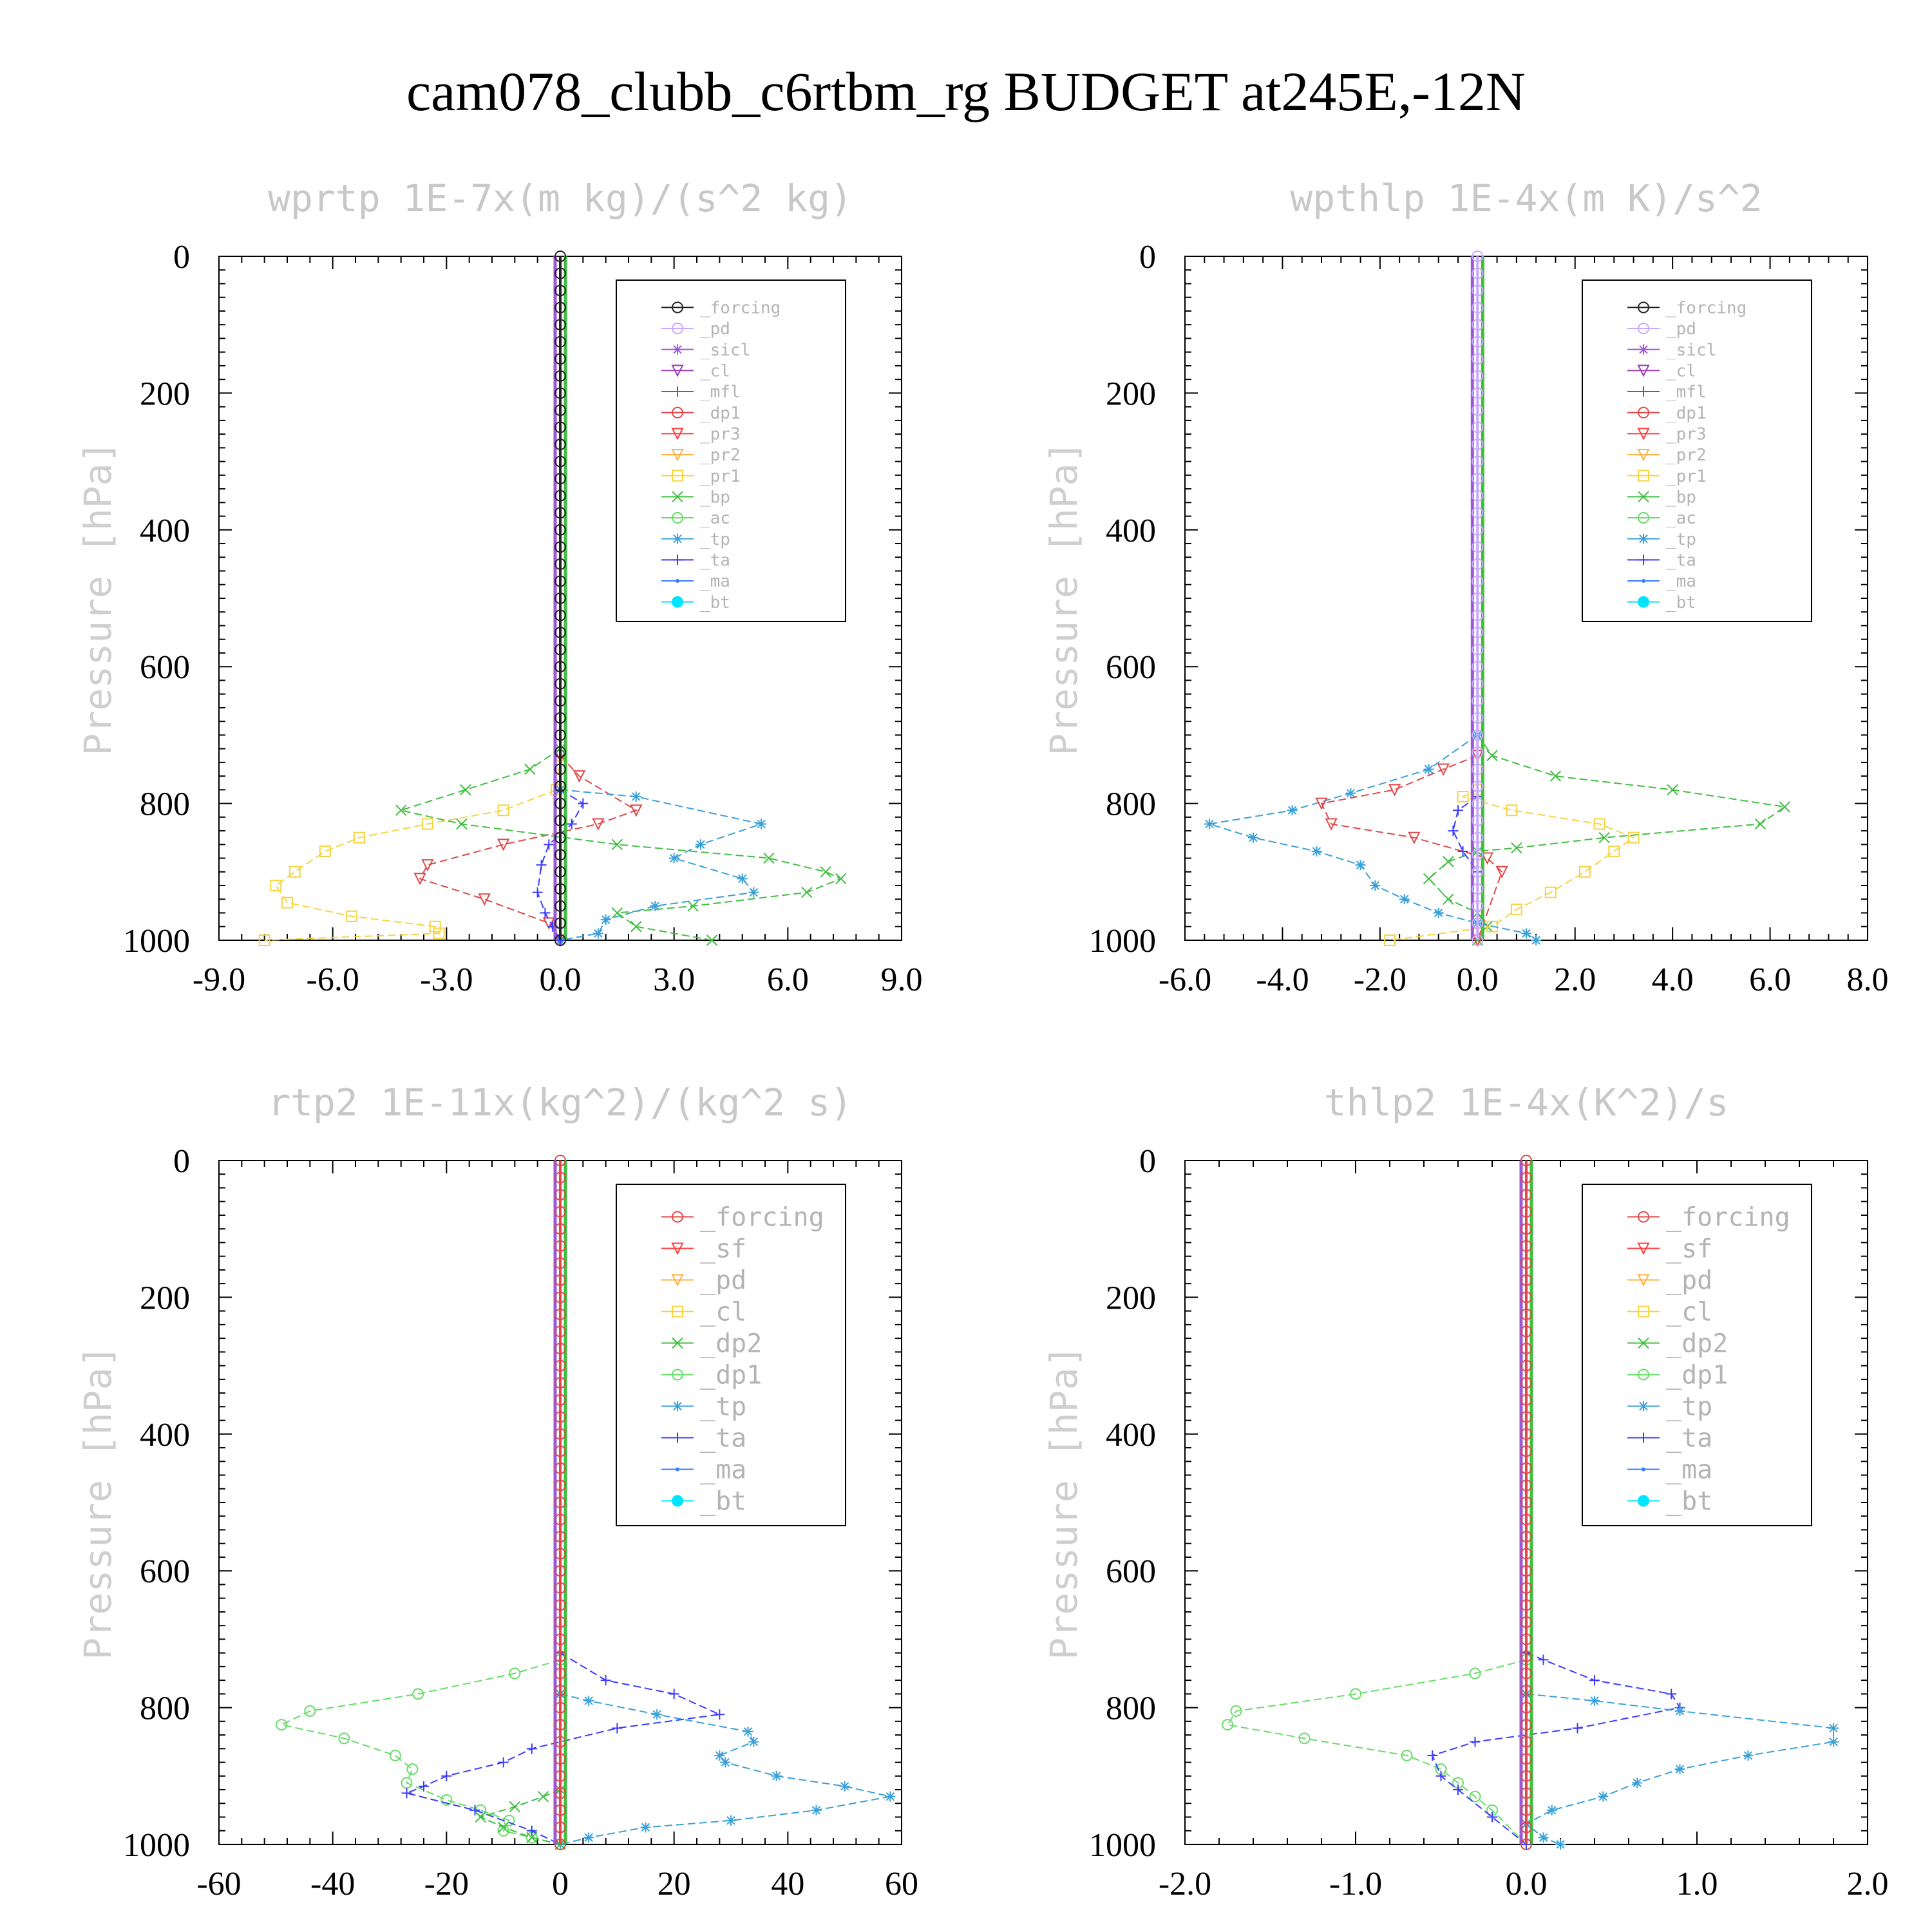 Image resolution: width=1932 pixels, height=1932 pixels. What do you see at coordinates (701, 455) in the screenshot?
I see `legend-item: _pr2` at bounding box center [701, 455].